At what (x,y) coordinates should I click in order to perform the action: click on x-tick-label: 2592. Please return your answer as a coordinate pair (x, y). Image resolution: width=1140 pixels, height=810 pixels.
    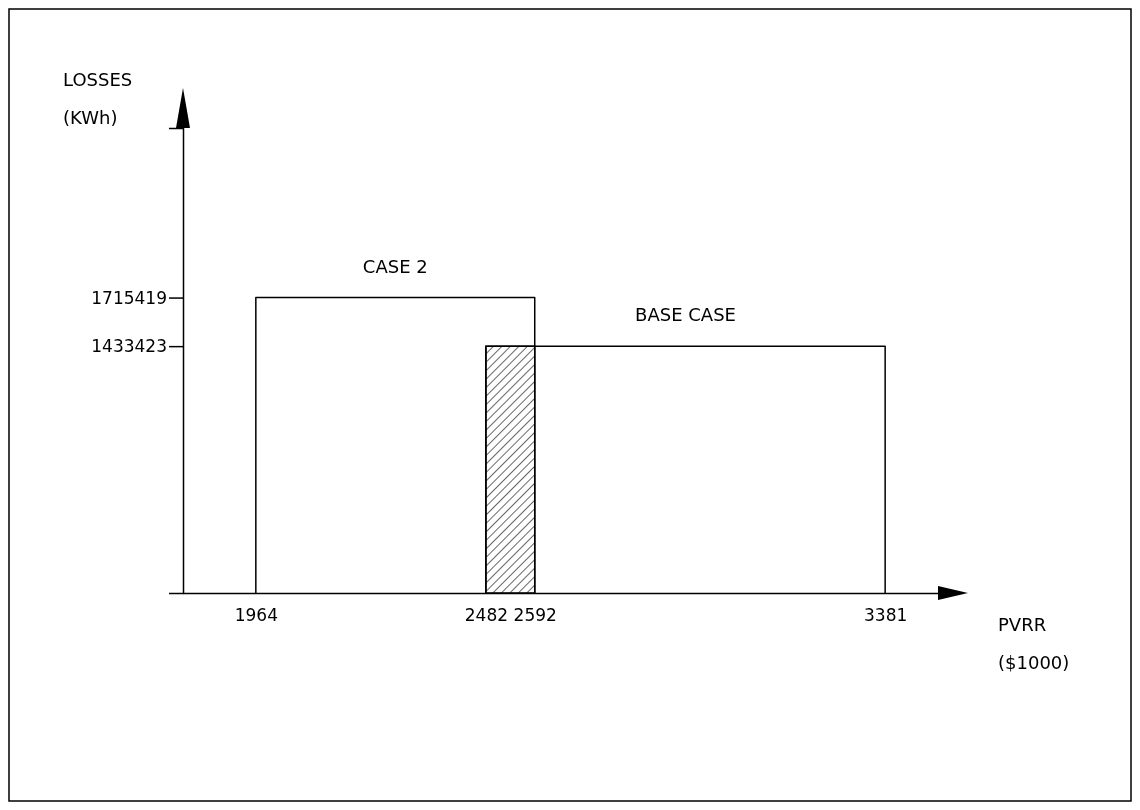
    Looking at the image, I should click on (535, 615).